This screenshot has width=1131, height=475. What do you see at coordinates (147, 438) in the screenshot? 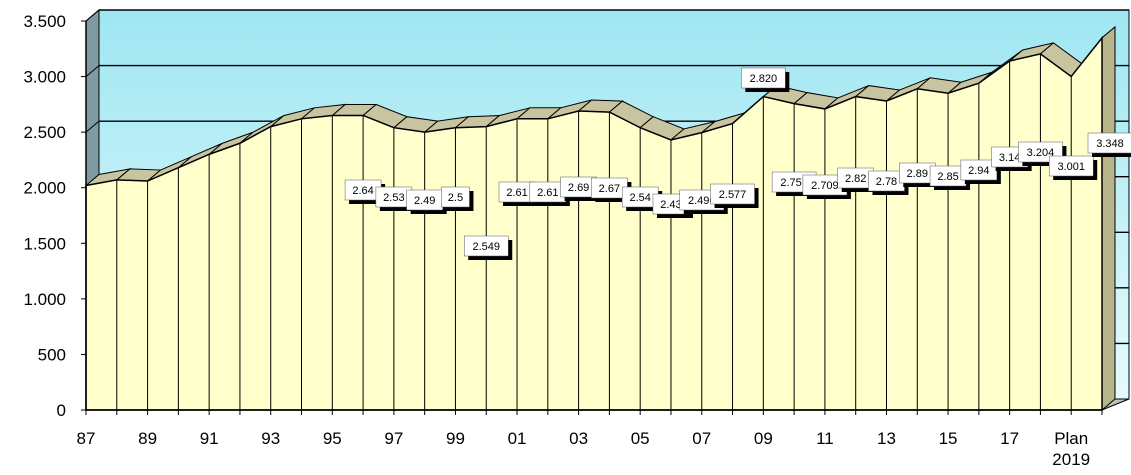
I see `x-tick-label: 89` at bounding box center [147, 438].